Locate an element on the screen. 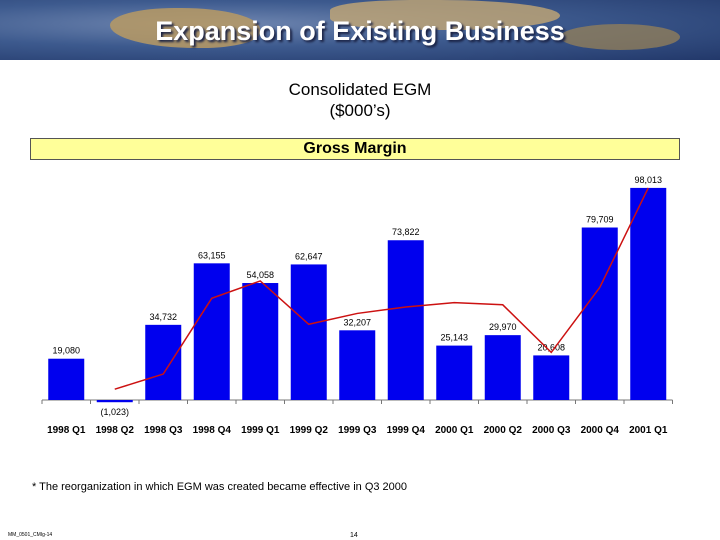 The image size is (720, 540). x-tick-label: 2000 Q4 is located at coordinates (600, 430).